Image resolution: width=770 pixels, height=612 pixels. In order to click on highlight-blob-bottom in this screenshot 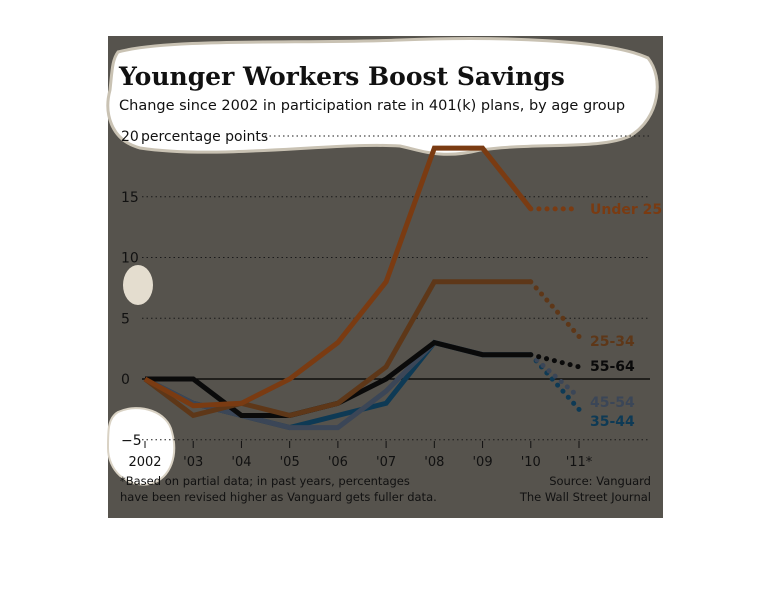, I will do `click(141, 446)`.